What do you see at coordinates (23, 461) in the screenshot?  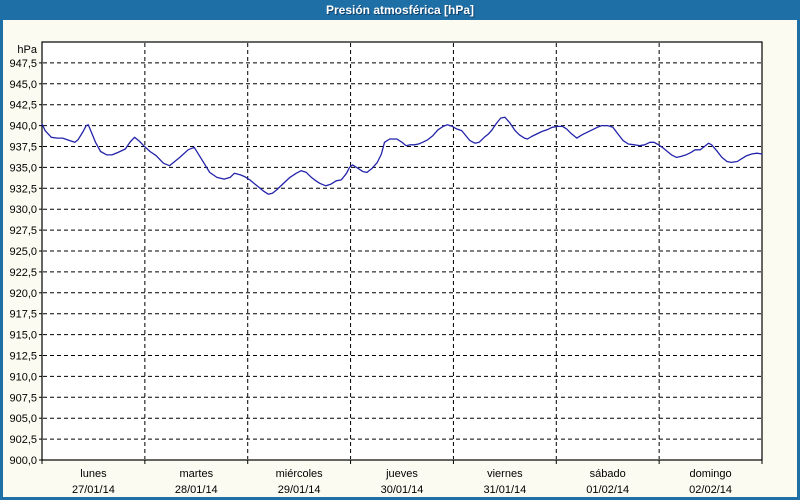 I see `svg-text: 900,0` at bounding box center [23, 461].